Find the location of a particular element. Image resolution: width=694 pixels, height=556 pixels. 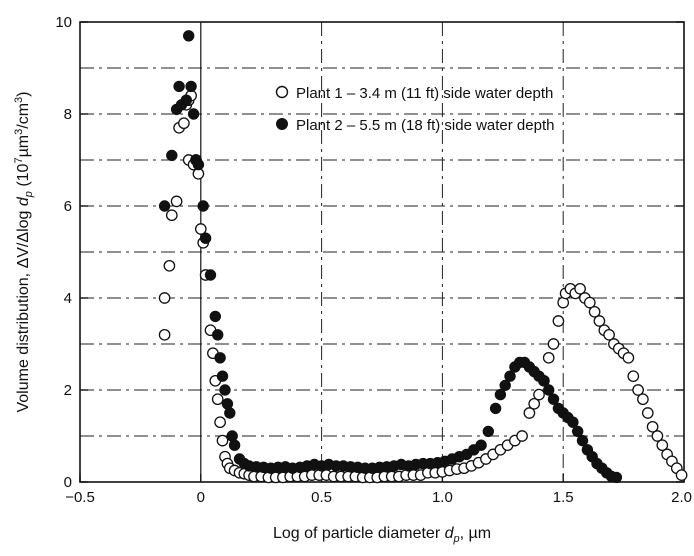

y-tick-label: 8 is located at coordinates (68, 114).